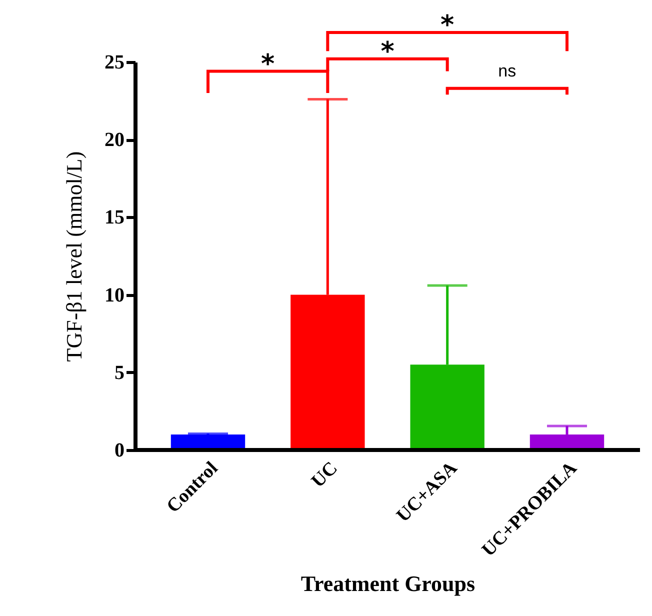 Image resolution: width=652 pixels, height=616 pixels. What do you see at coordinates (388, 583) in the screenshot?
I see `x-axis-title: Treatment Groups` at bounding box center [388, 583].